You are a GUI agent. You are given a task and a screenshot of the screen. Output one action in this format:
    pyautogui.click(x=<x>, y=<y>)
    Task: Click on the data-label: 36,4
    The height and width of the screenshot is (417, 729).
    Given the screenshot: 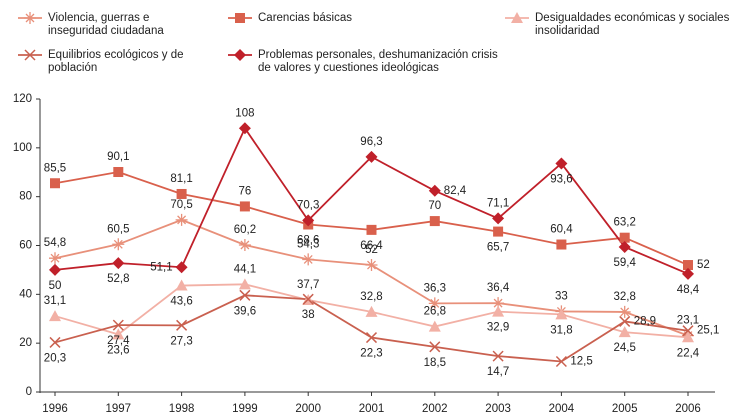 What is the action you would take?
    pyautogui.click(x=498, y=288)
    